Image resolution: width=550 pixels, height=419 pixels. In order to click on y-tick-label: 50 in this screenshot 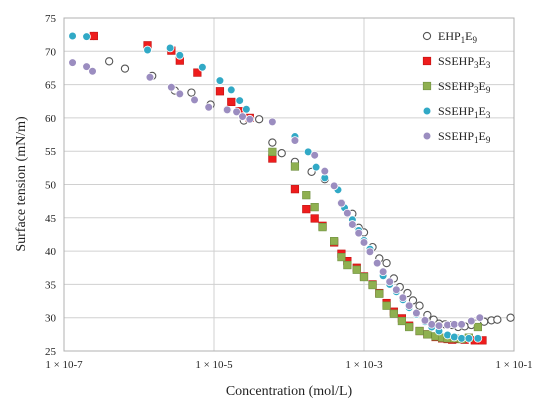, I will do `click(51, 186)`.